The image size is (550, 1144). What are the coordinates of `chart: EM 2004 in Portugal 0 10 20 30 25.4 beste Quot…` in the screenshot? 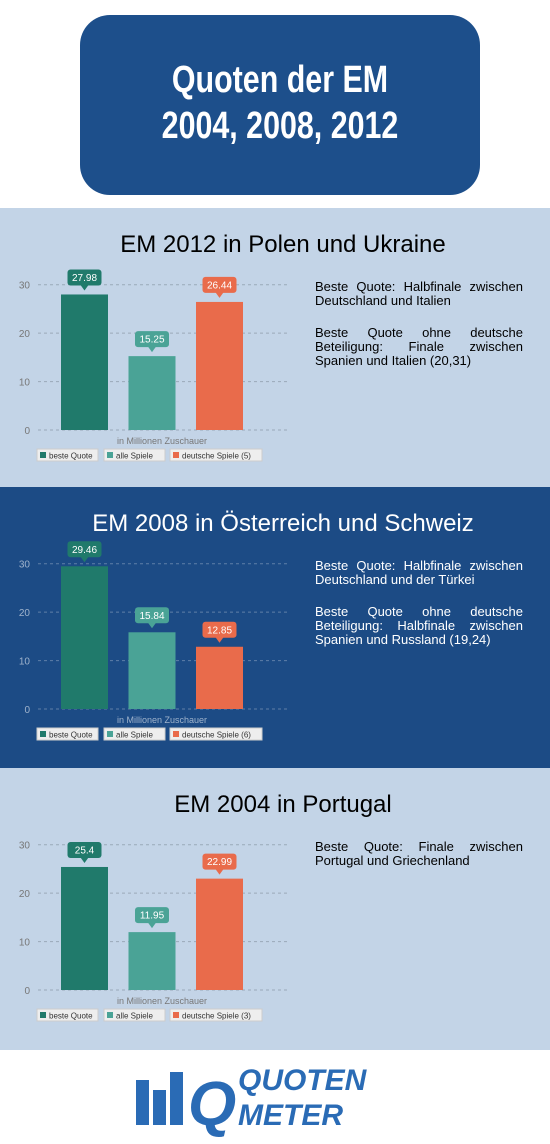 It's located at (205, 906).